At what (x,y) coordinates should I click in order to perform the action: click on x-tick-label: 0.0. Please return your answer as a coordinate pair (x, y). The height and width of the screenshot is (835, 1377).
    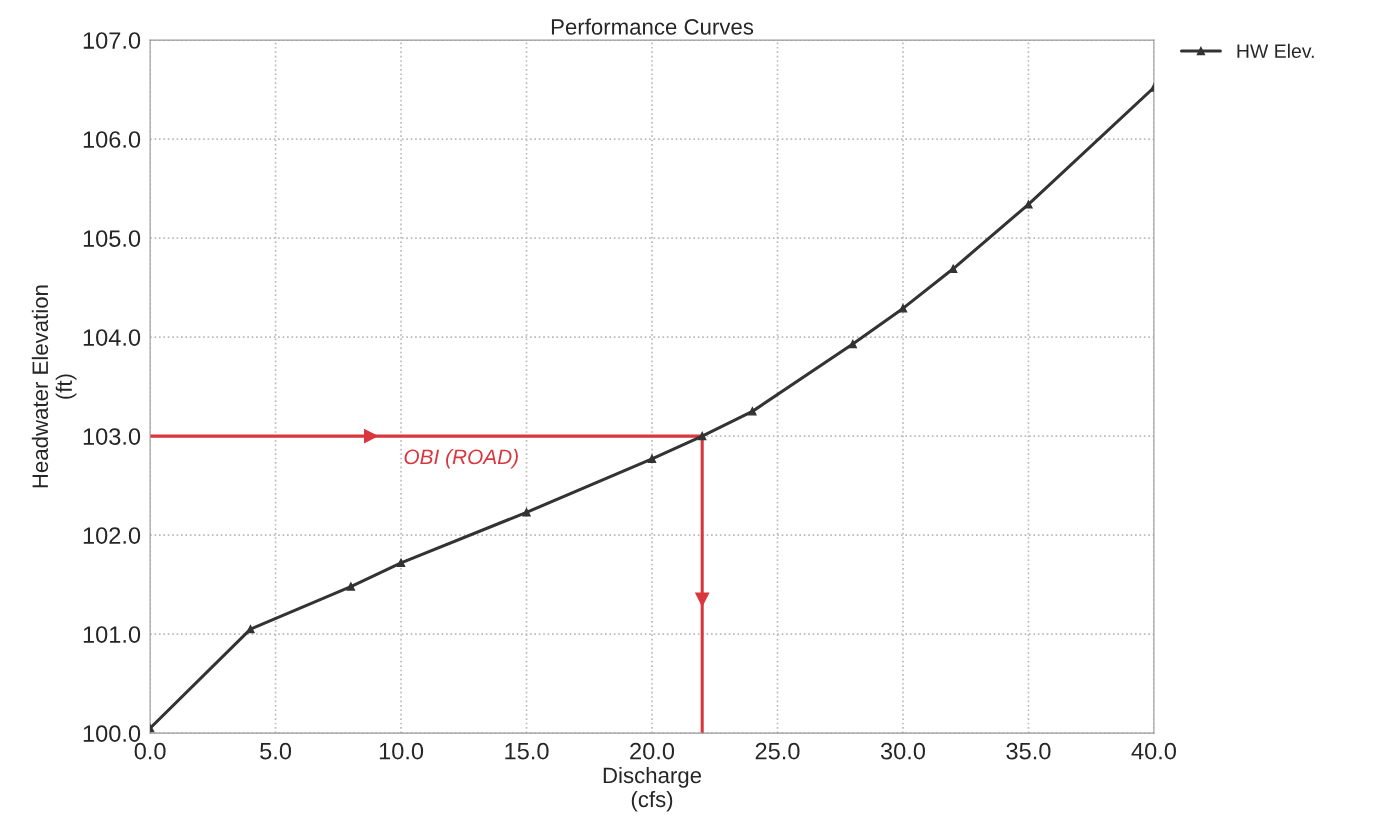
    Looking at the image, I should click on (150, 751).